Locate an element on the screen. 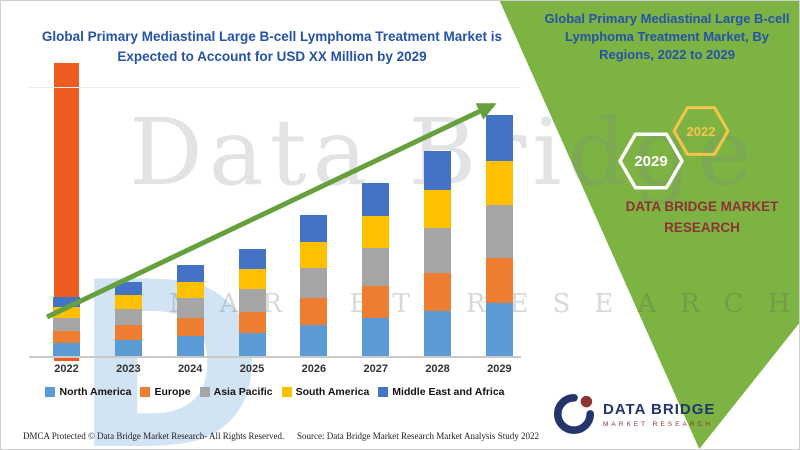 This screenshot has height=450, width=800. segment-asia-pacific-2026 is located at coordinates (314, 283).